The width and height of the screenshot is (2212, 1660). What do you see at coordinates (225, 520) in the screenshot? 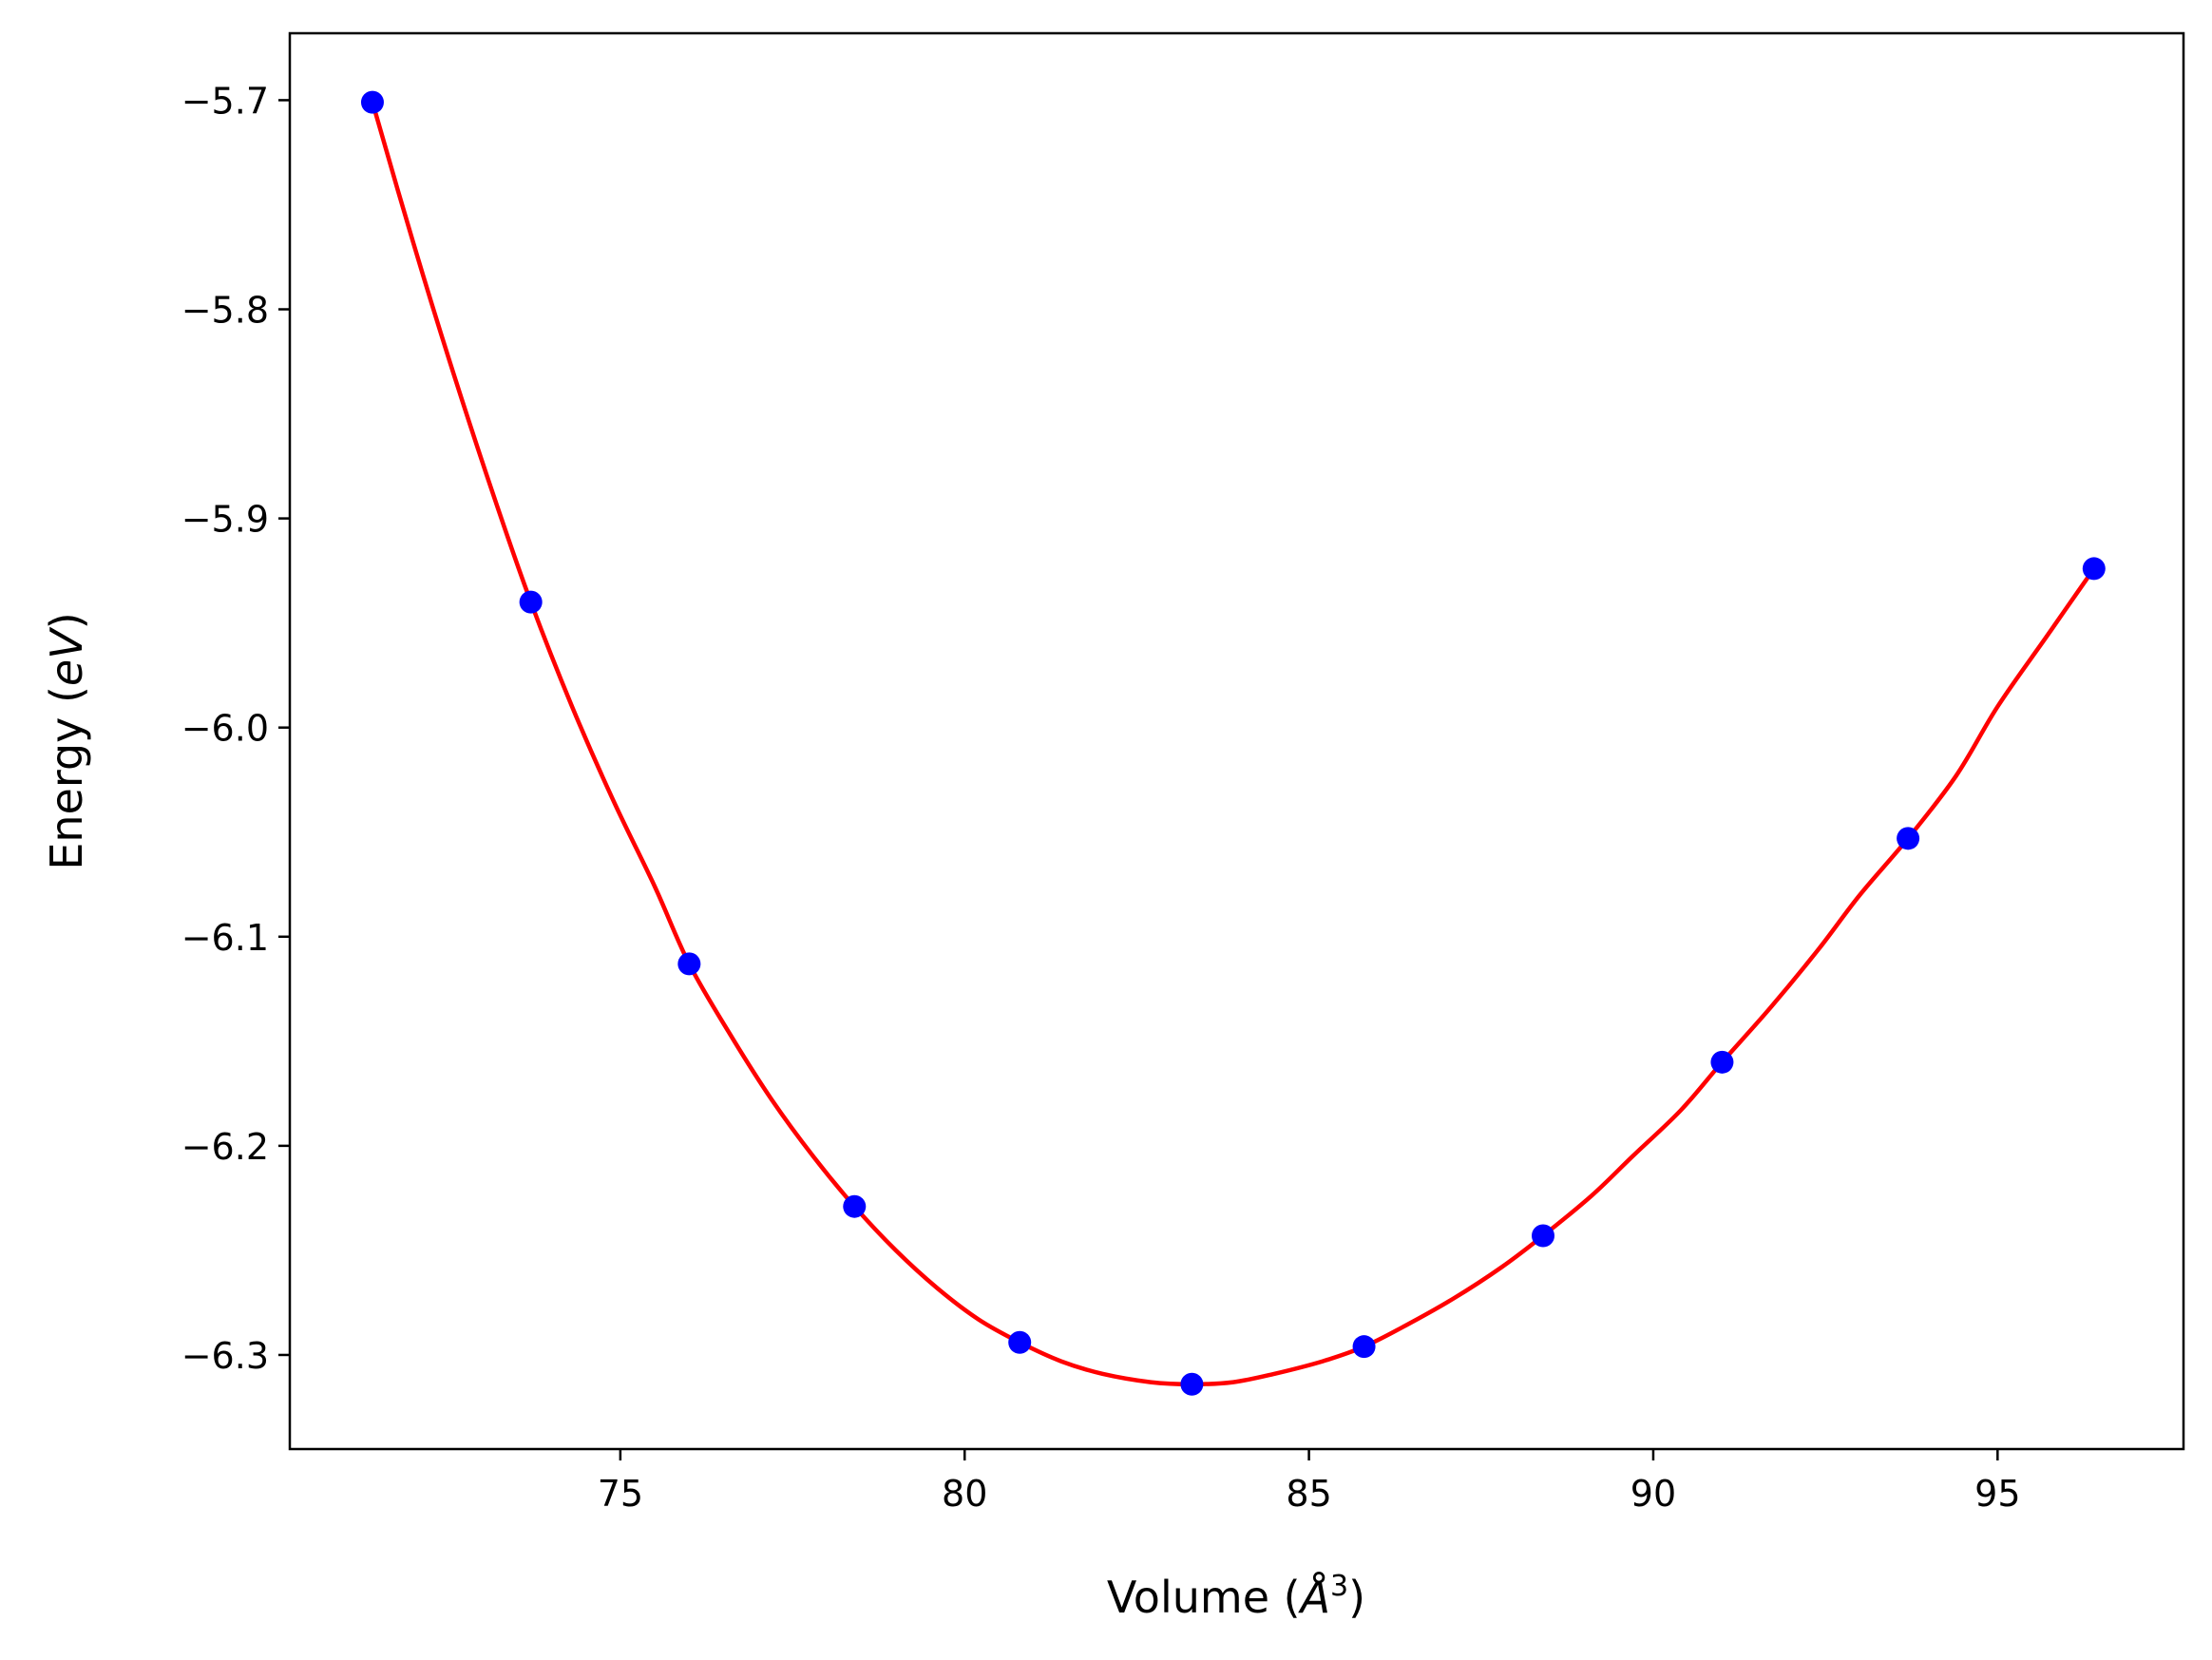
I see `y-tick-label: −5.9` at bounding box center [225, 520].